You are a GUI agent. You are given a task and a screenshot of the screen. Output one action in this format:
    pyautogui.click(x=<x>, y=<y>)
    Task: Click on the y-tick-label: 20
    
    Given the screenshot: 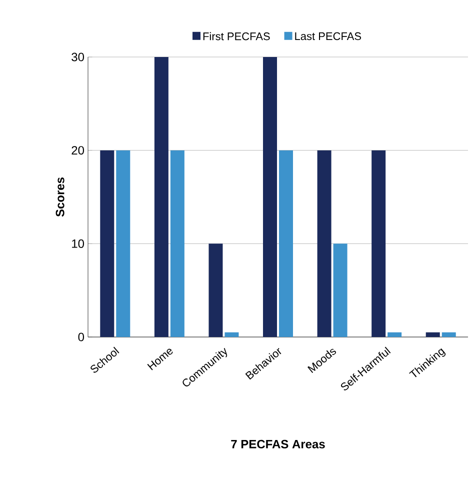 What is the action you would take?
    pyautogui.click(x=78, y=150)
    